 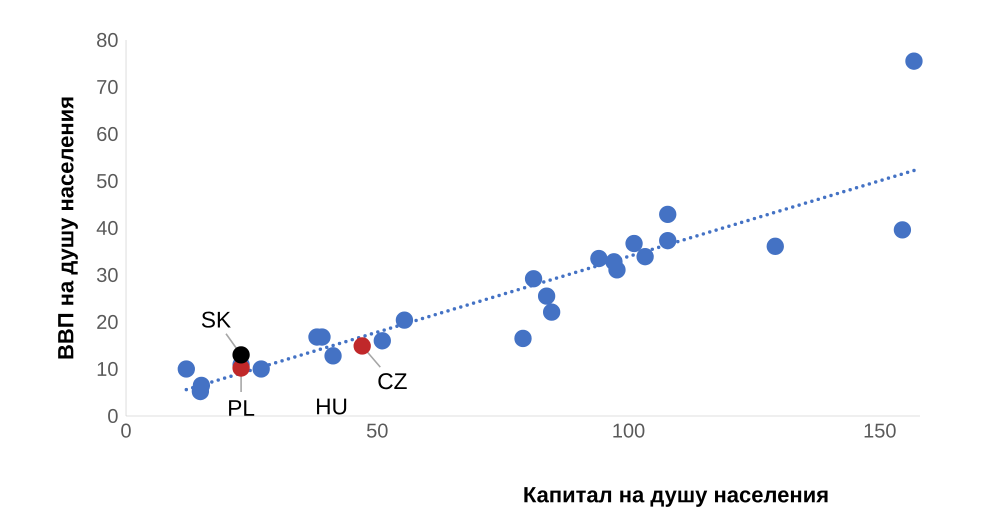 What do you see at coordinates (676, 497) in the screenshot?
I see `x-axis-title: Капитал на душу населения` at bounding box center [676, 497].